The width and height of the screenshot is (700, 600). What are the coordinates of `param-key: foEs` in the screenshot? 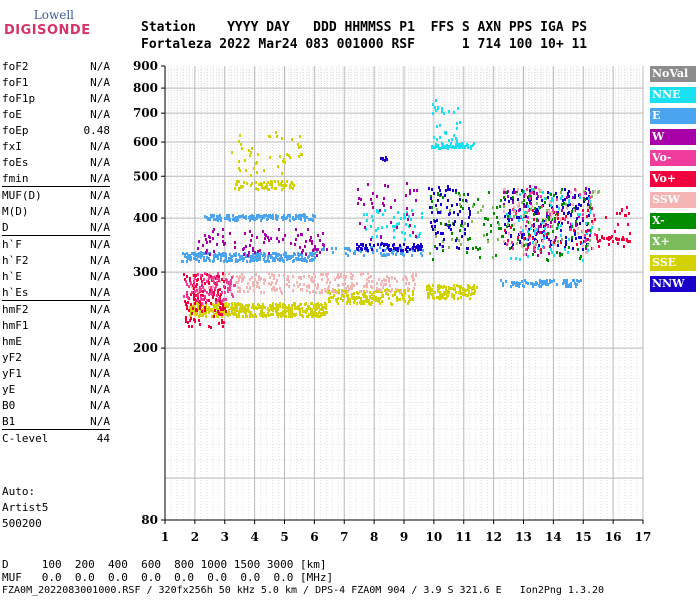 It's located at (15, 162).